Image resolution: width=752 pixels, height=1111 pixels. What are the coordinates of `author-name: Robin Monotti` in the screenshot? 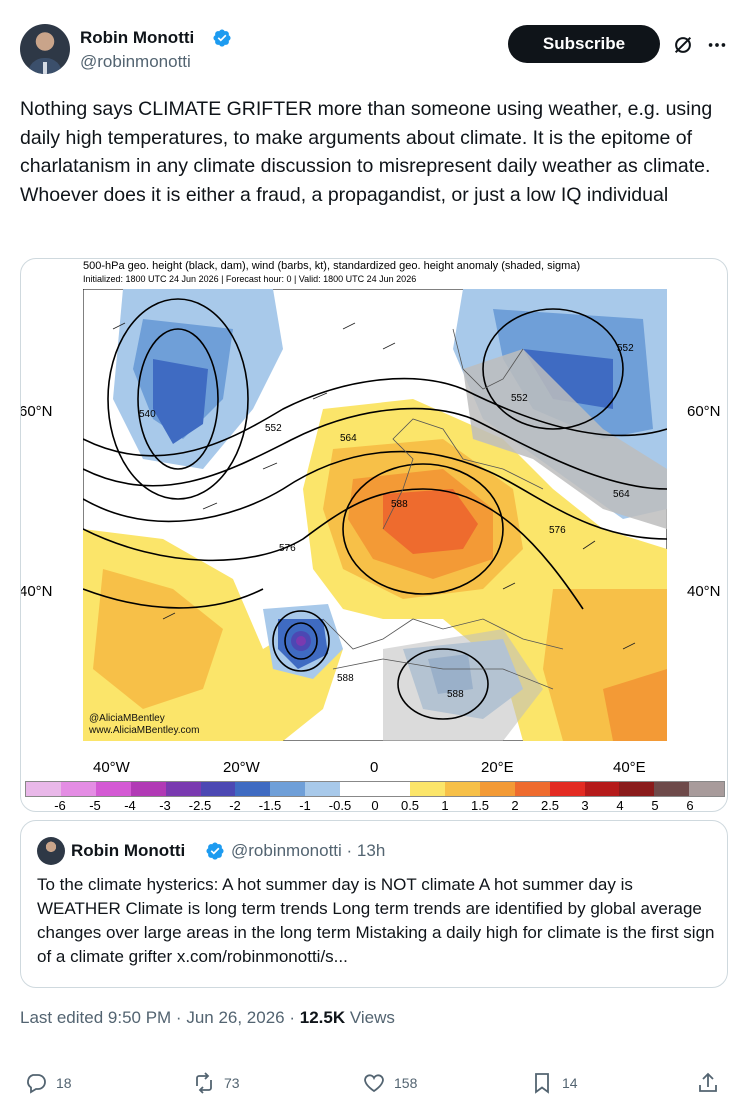 It's located at (137, 37).